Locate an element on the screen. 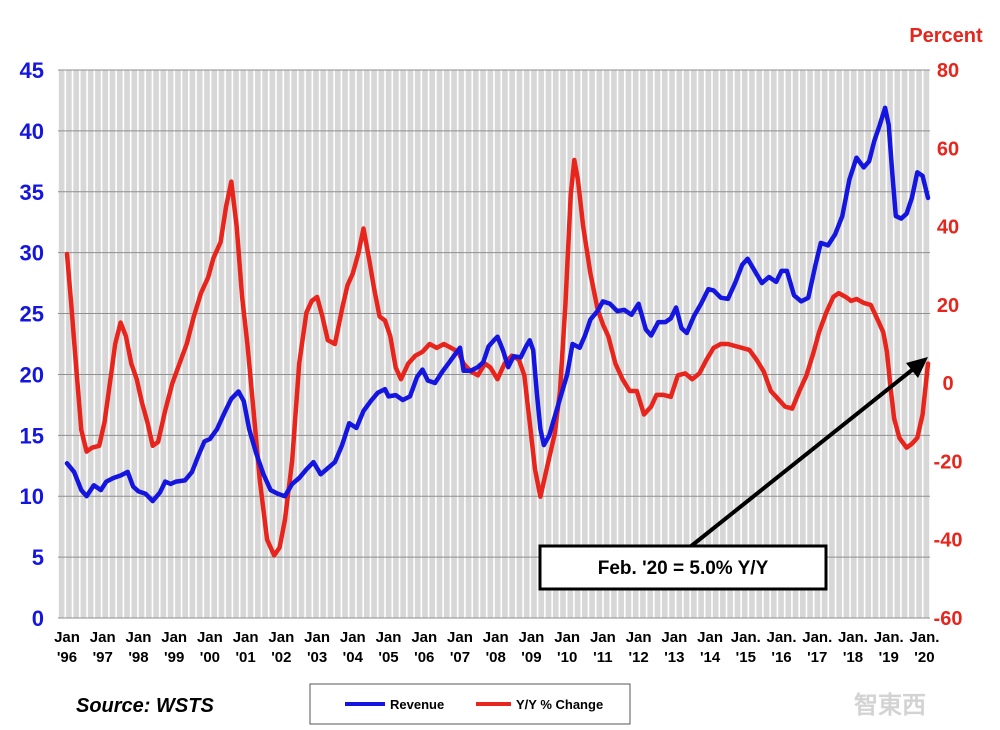 The image size is (1000, 730). left-tick-label: 15 is located at coordinates (32, 435).